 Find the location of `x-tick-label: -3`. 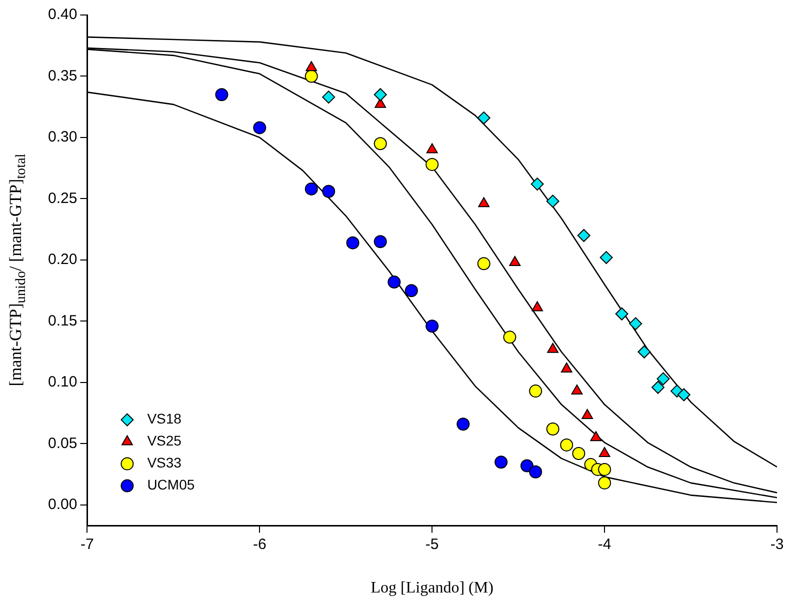

x-tick-label: -3 is located at coordinates (777, 544).